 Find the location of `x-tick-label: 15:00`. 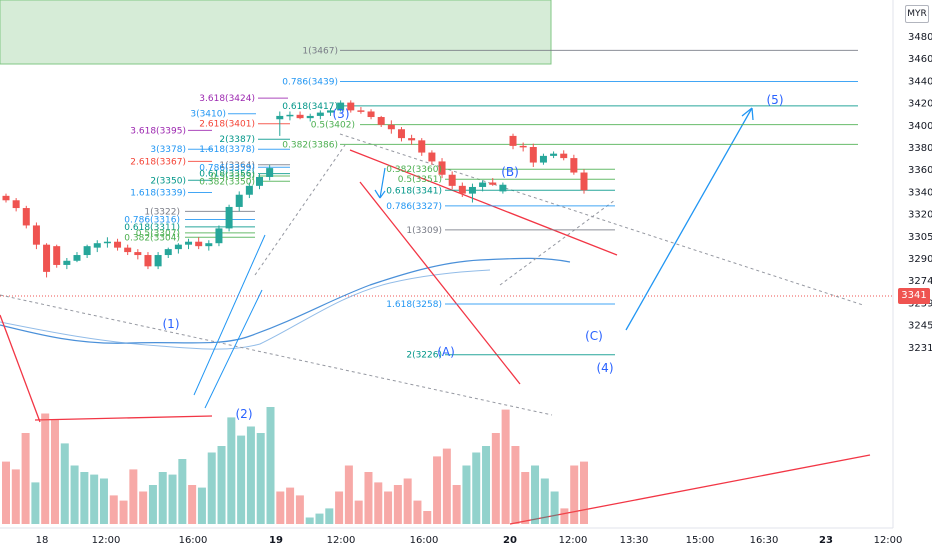

x-tick-label: 15:00 is located at coordinates (700, 540).